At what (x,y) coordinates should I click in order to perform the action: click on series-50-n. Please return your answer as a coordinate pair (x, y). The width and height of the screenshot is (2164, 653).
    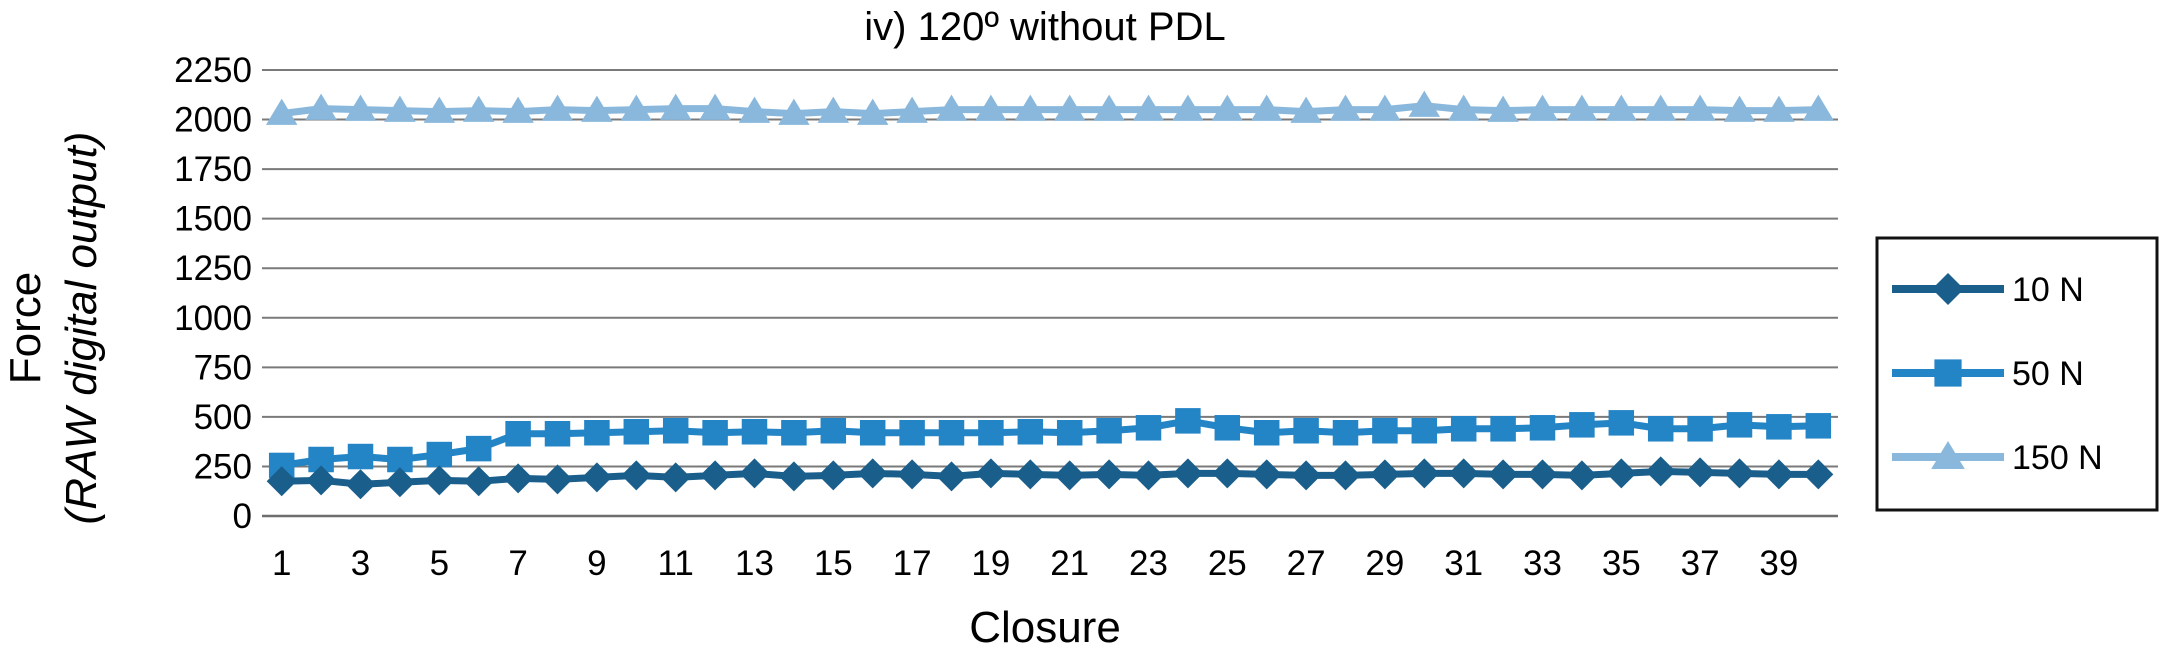
    Looking at the image, I should click on (1050, 443).